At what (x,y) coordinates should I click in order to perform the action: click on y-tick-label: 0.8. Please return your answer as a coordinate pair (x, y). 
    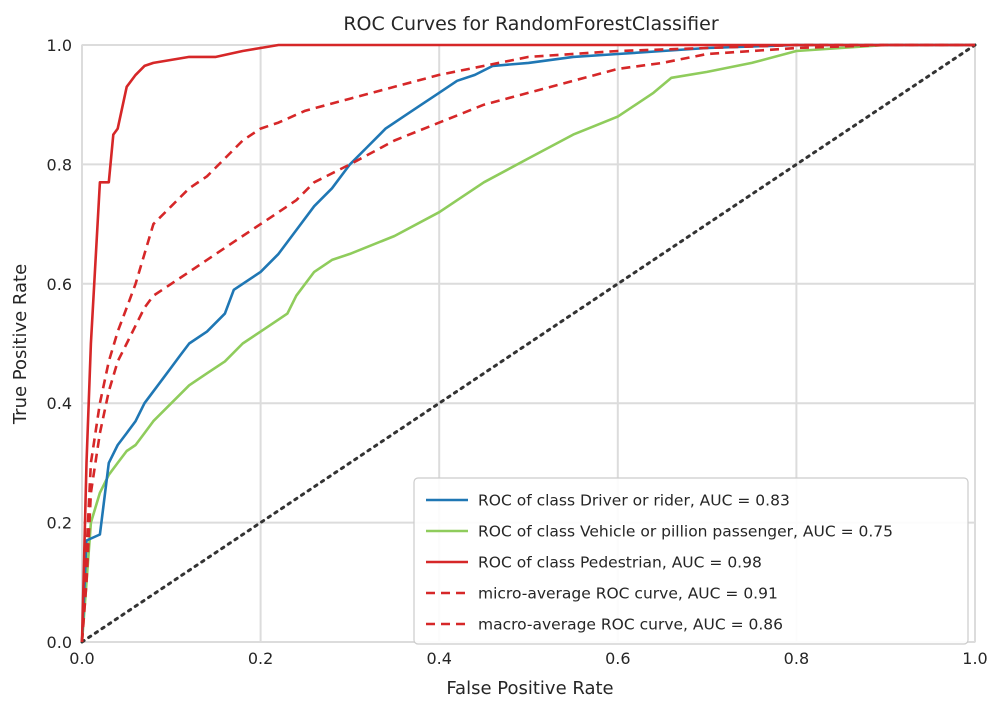
    Looking at the image, I should click on (59, 164).